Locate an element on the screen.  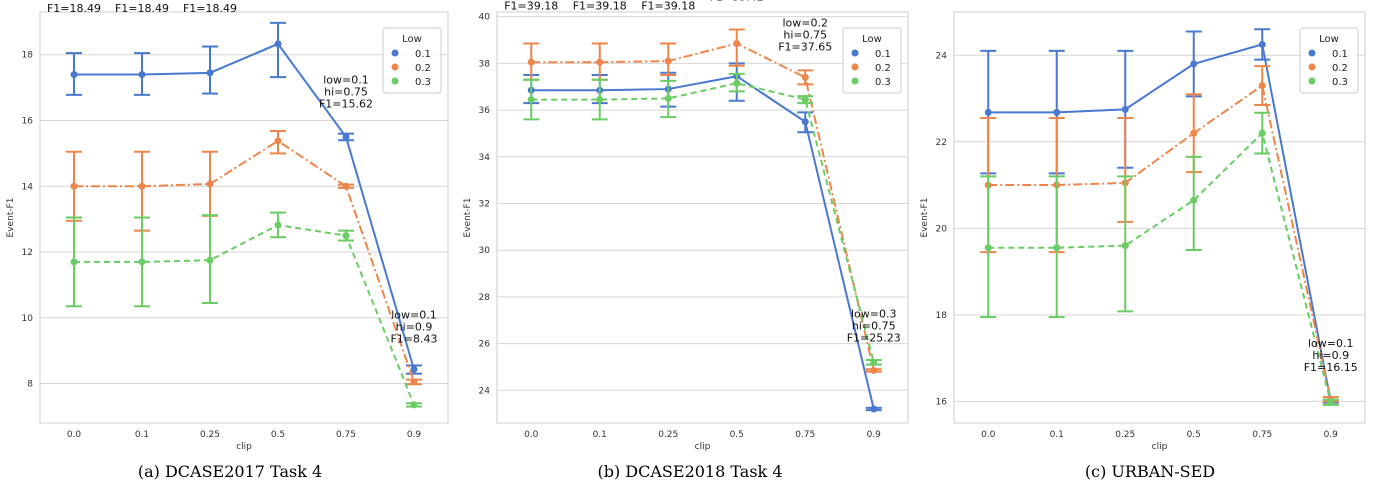
x-tick-label: 0.9 is located at coordinates (1331, 435).